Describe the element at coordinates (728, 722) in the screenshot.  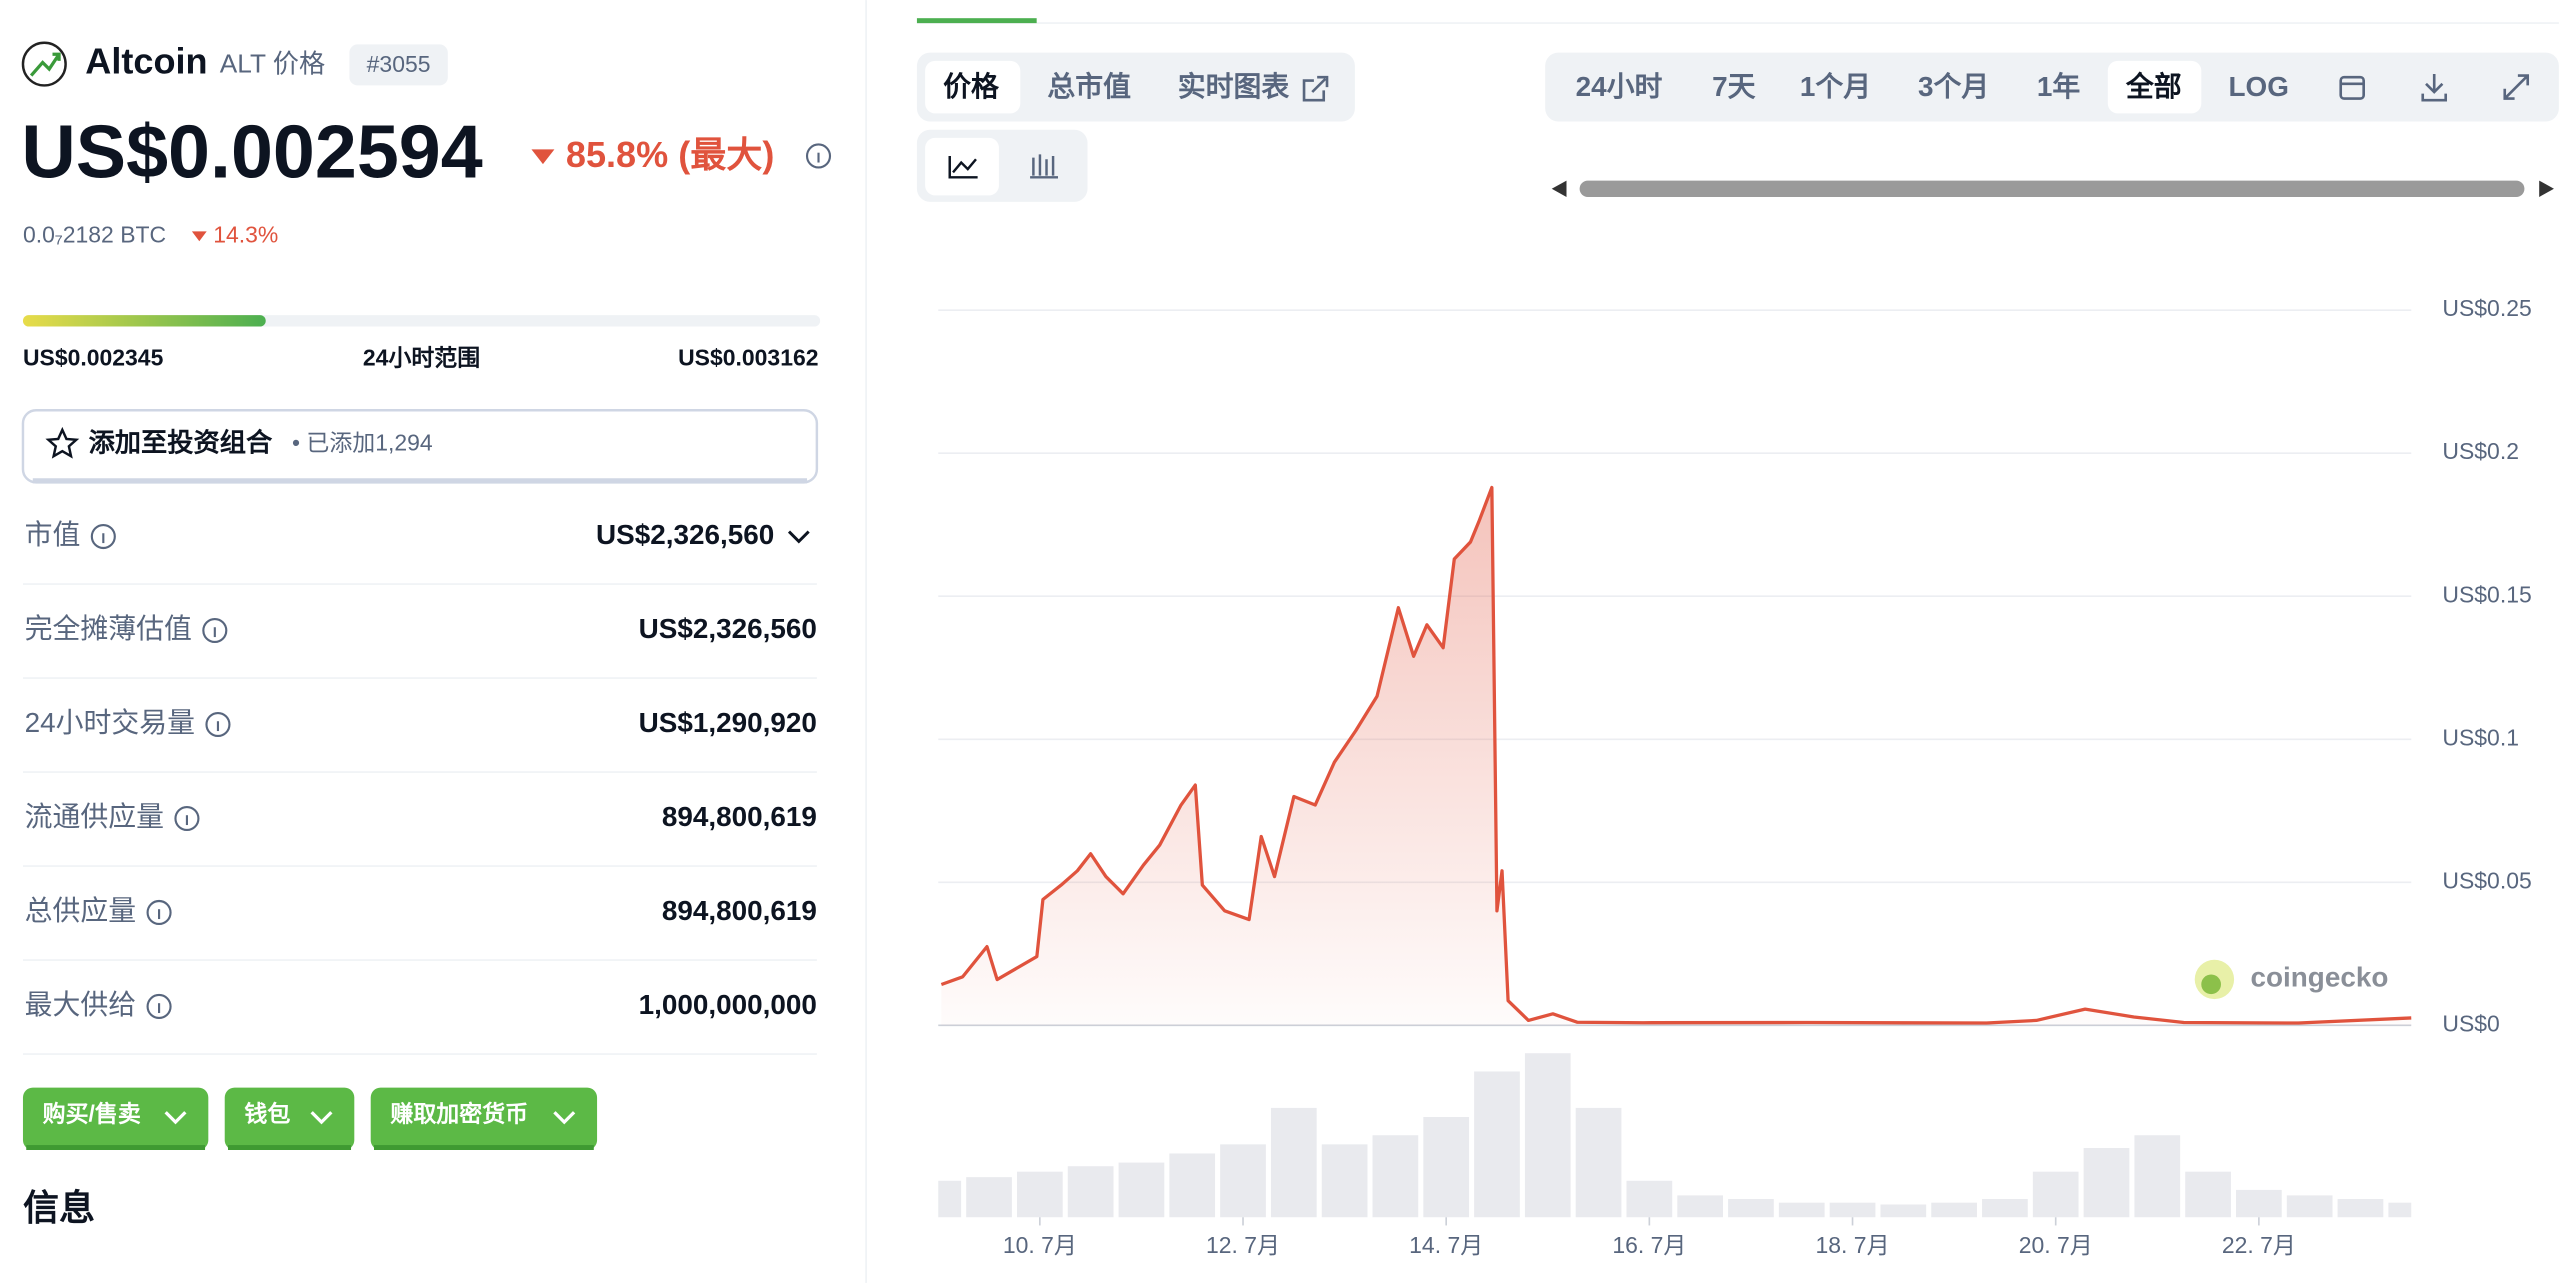
I see `stat-value: US$1,290,920` at that location.